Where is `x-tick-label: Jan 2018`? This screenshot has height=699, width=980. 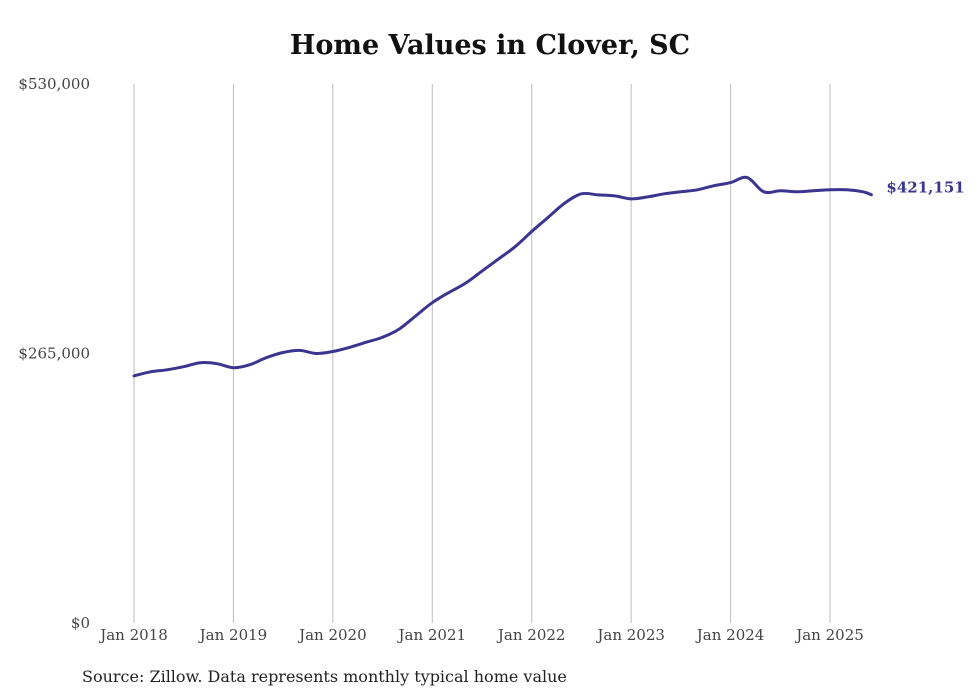
x-tick-label: Jan 2018 is located at coordinates (133, 635).